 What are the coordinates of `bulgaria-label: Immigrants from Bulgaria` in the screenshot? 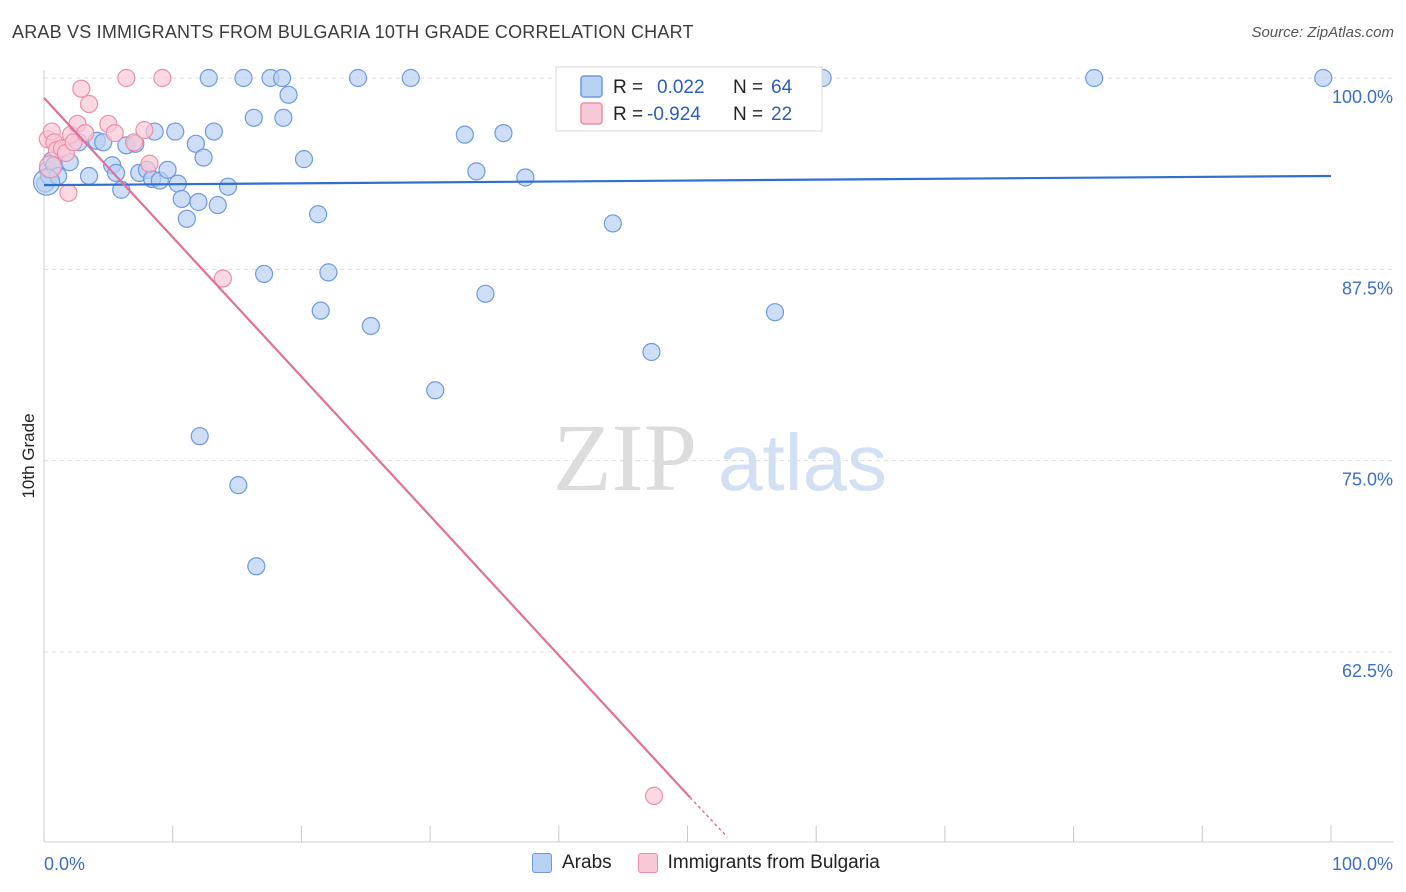 It's located at (773, 862).